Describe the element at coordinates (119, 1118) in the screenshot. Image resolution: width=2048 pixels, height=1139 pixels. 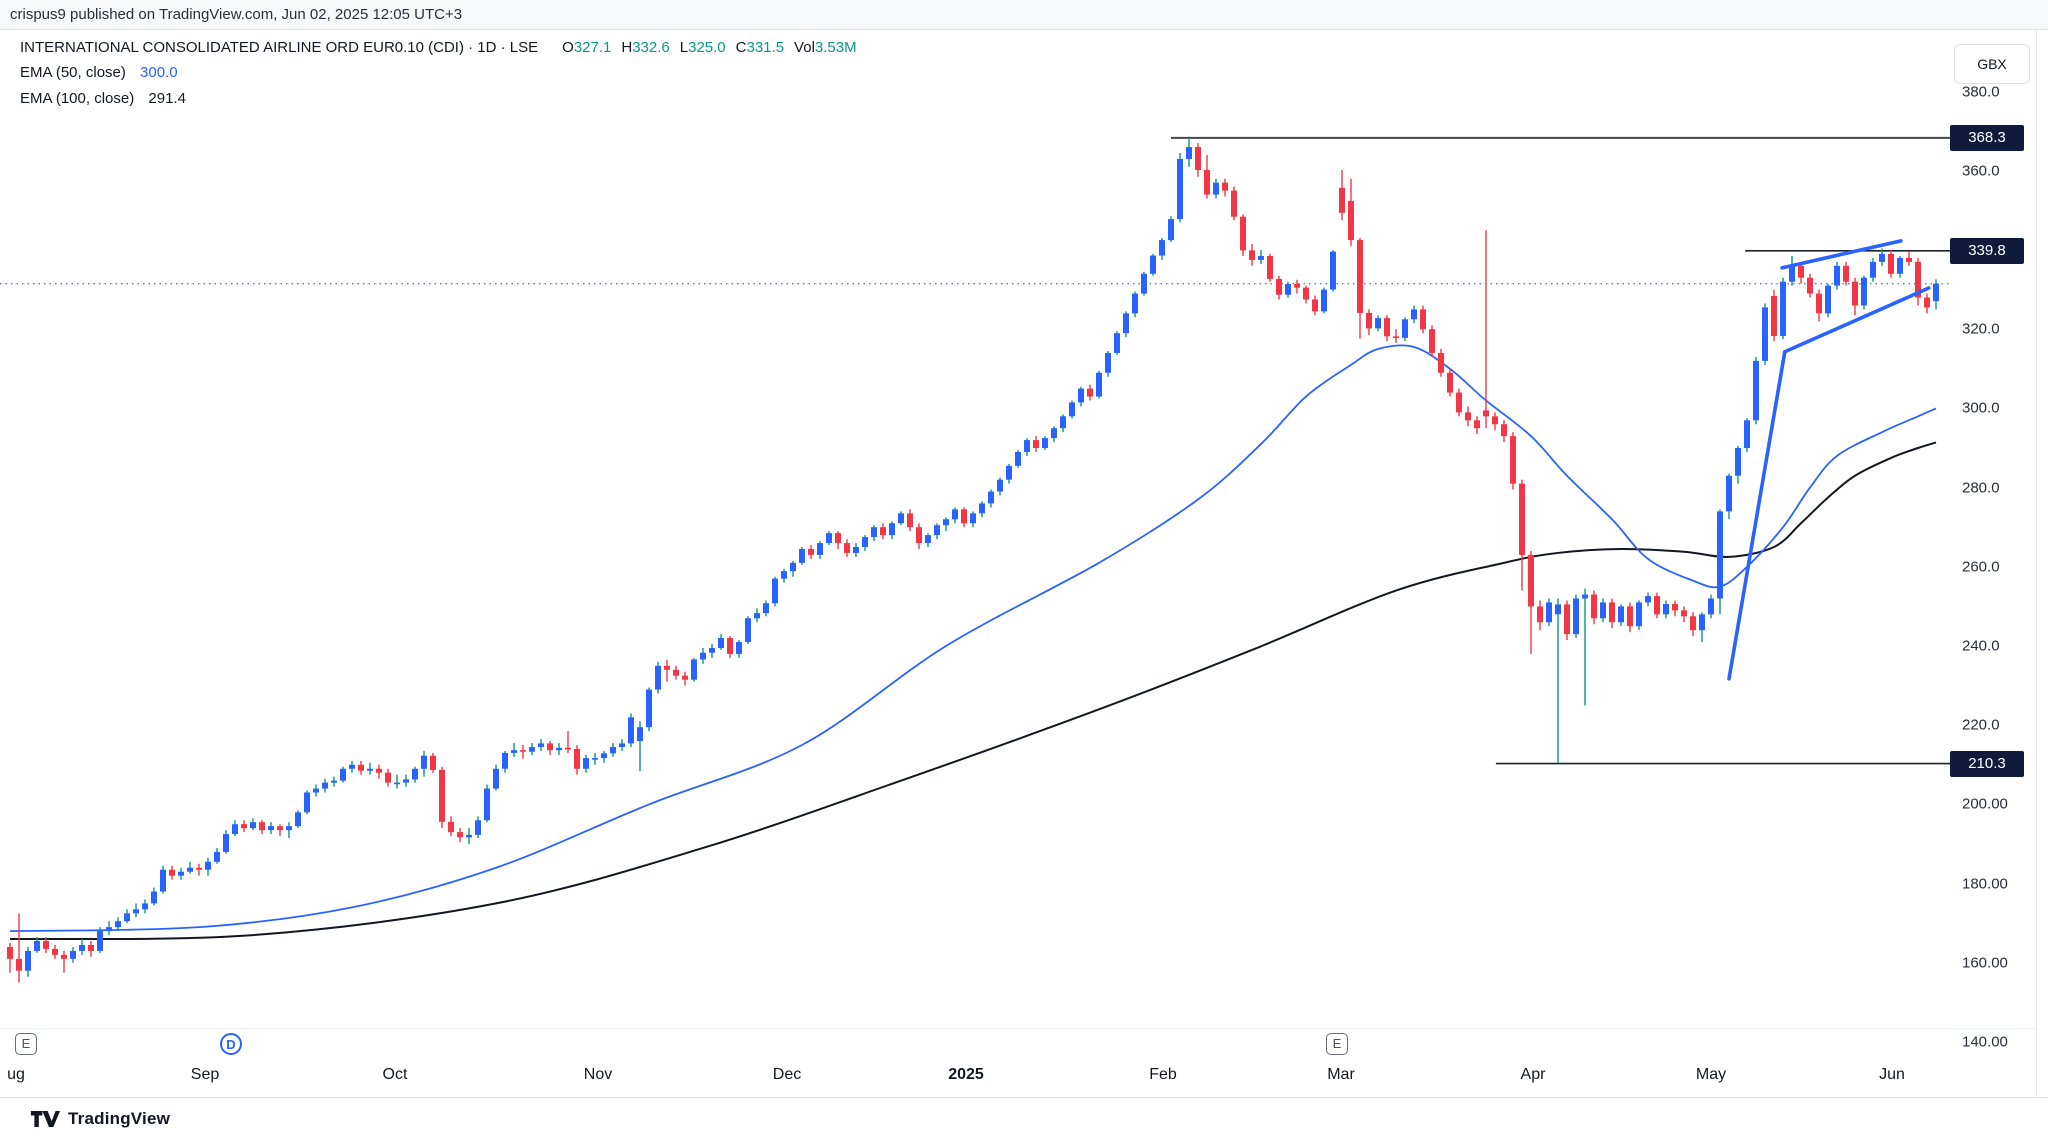
I see `tradingview-brand-text: TradingView` at that location.